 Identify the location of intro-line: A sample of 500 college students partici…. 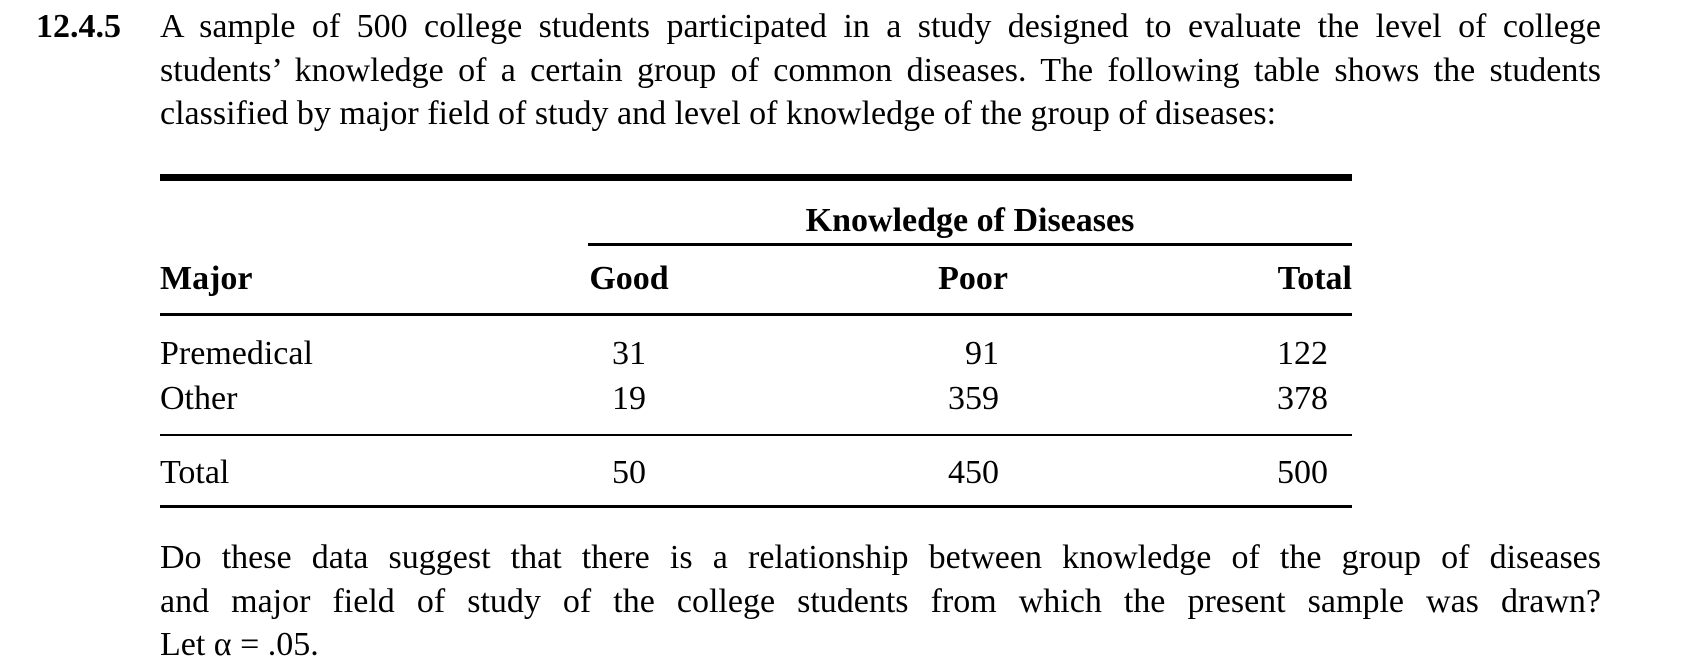
(880, 26).